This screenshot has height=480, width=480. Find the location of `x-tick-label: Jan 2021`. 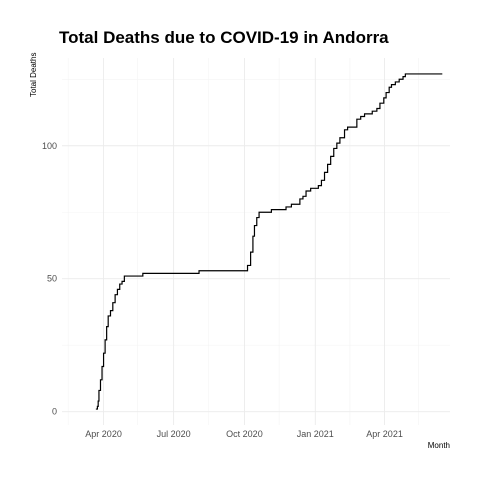

x-tick-label: Jan 2021 is located at coordinates (315, 434).